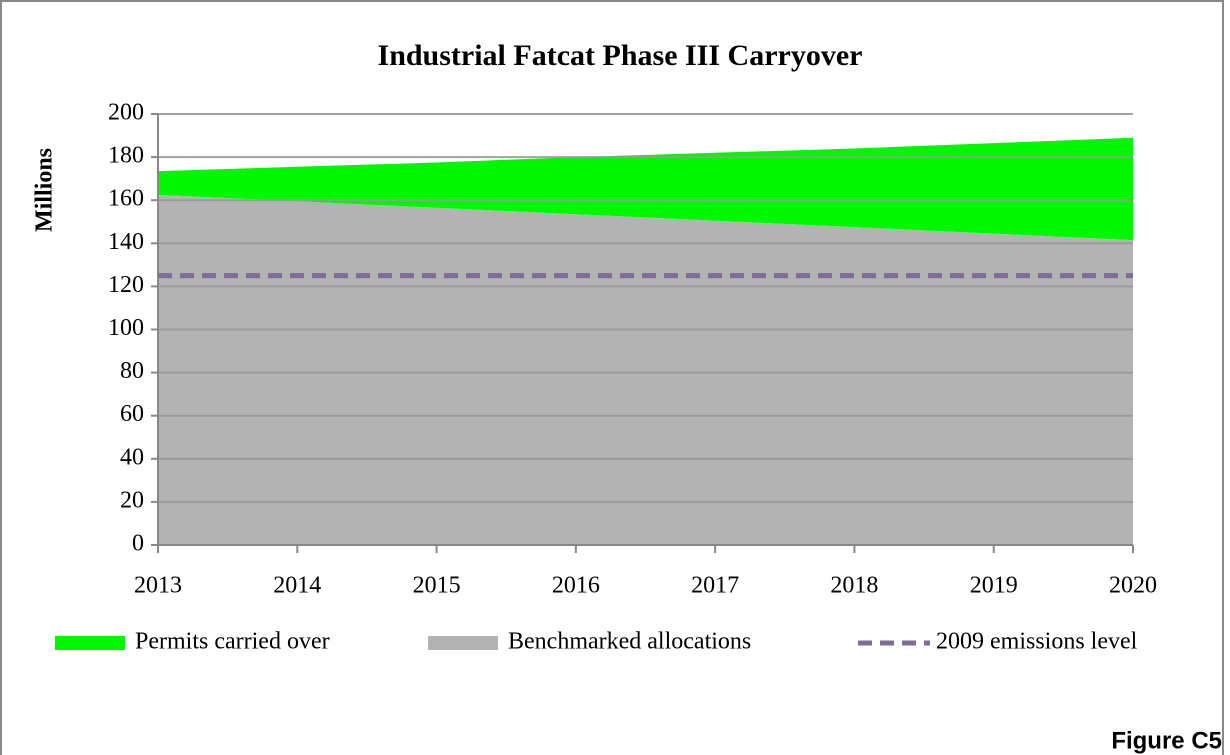 This screenshot has width=1230, height=755. I want to click on figure-label: Figure C5, so click(1166, 740).